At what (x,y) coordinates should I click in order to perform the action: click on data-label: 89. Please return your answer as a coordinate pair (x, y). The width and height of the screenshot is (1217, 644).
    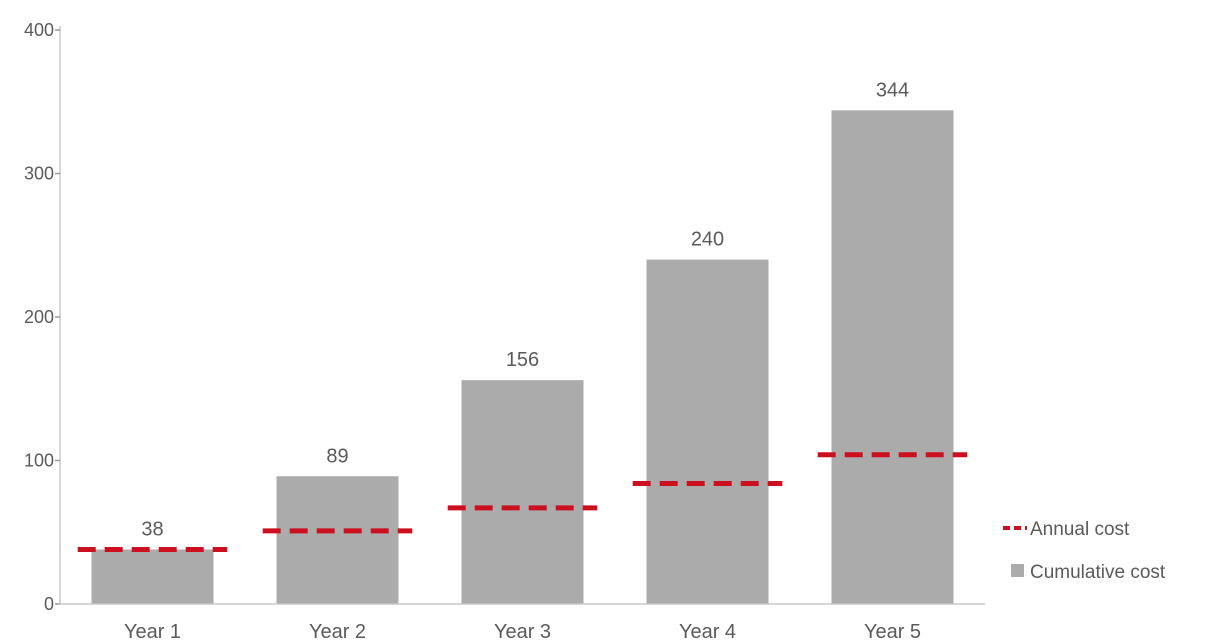
    Looking at the image, I should click on (337, 456).